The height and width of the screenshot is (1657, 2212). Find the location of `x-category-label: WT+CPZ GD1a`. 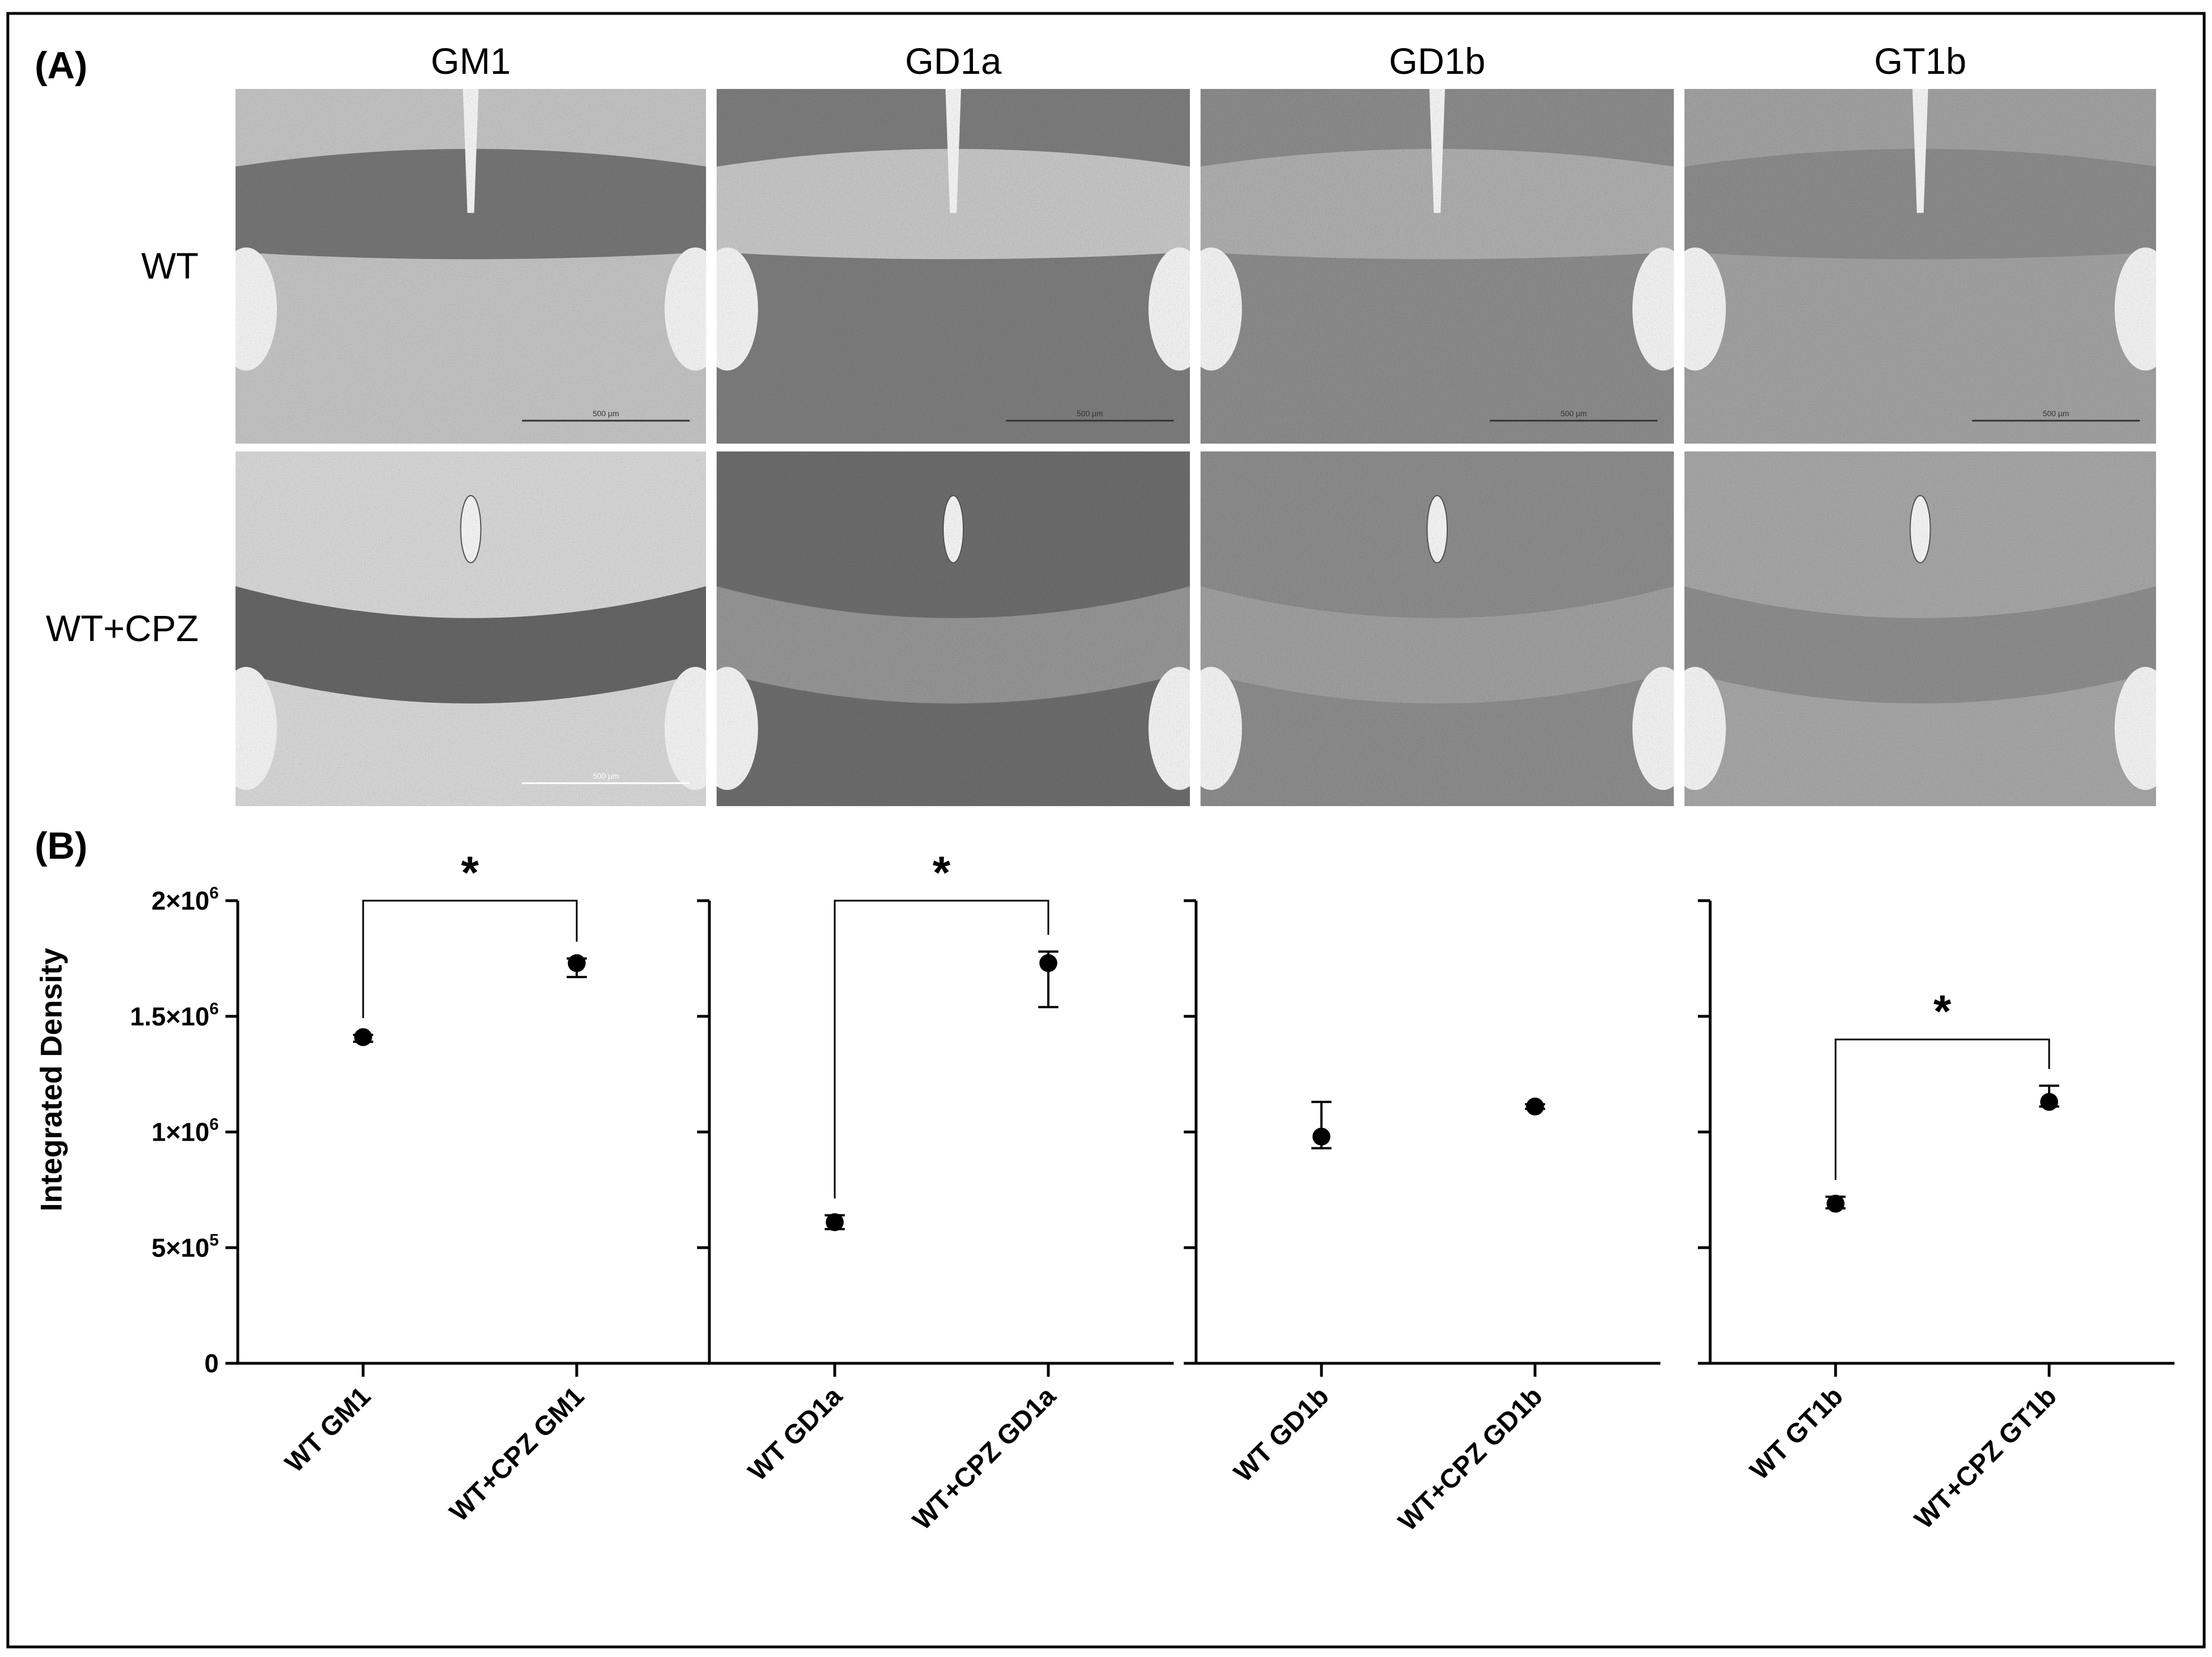

x-category-label: WT+CPZ GD1a is located at coordinates (984, 1458).